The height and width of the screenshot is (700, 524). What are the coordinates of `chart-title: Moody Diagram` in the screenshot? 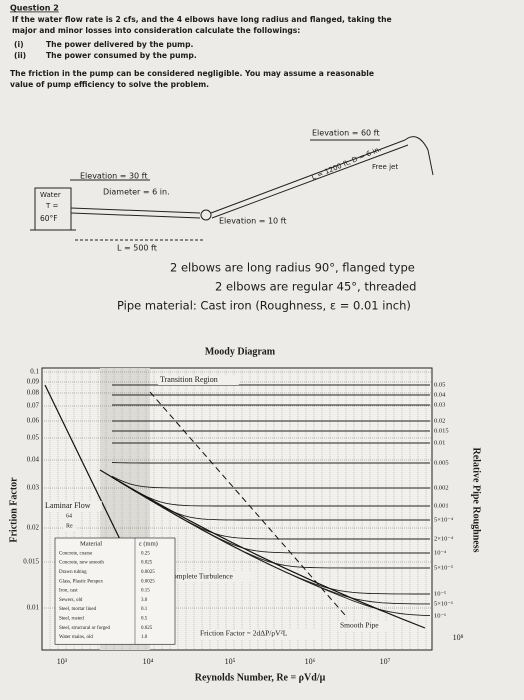 It's located at (240, 351).